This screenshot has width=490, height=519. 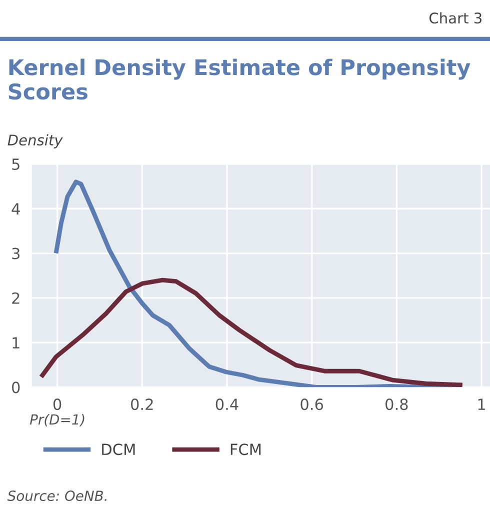 I want to click on x-axis-title: Pr(D=1), so click(x=57, y=420).